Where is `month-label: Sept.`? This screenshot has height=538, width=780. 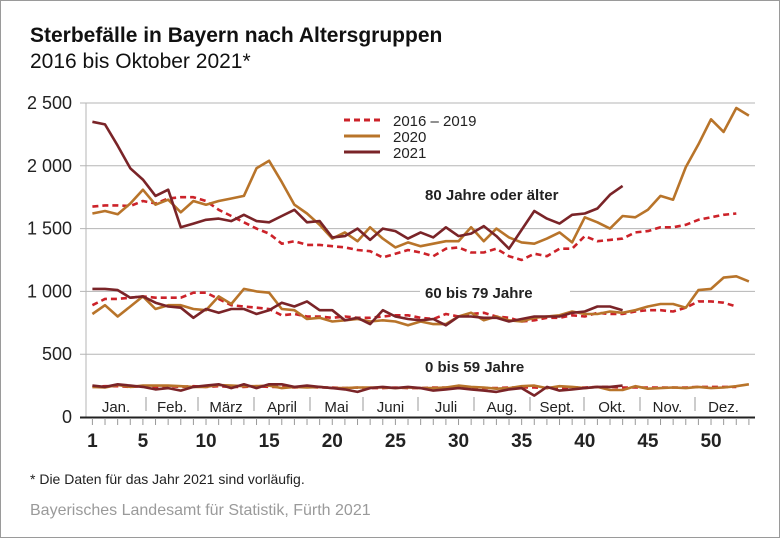
month-label: Sept. is located at coordinates (556, 407).